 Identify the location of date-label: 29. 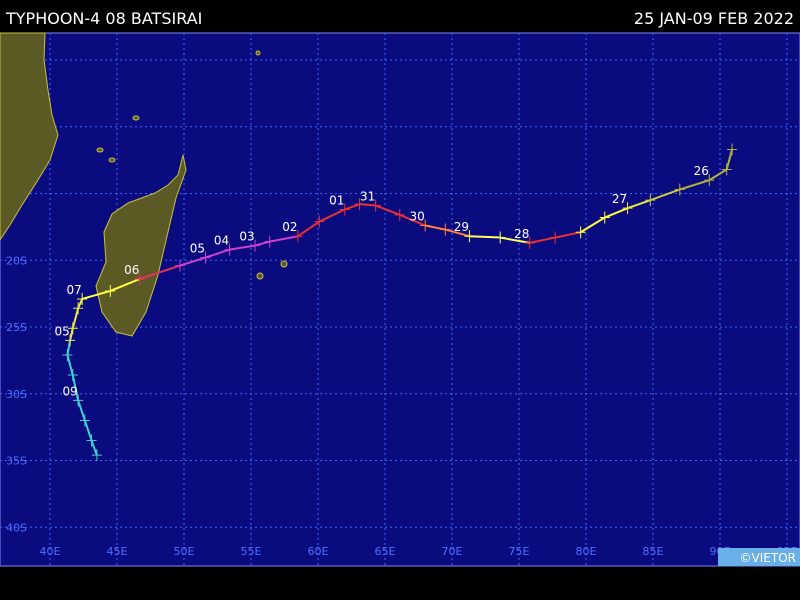
(461, 227).